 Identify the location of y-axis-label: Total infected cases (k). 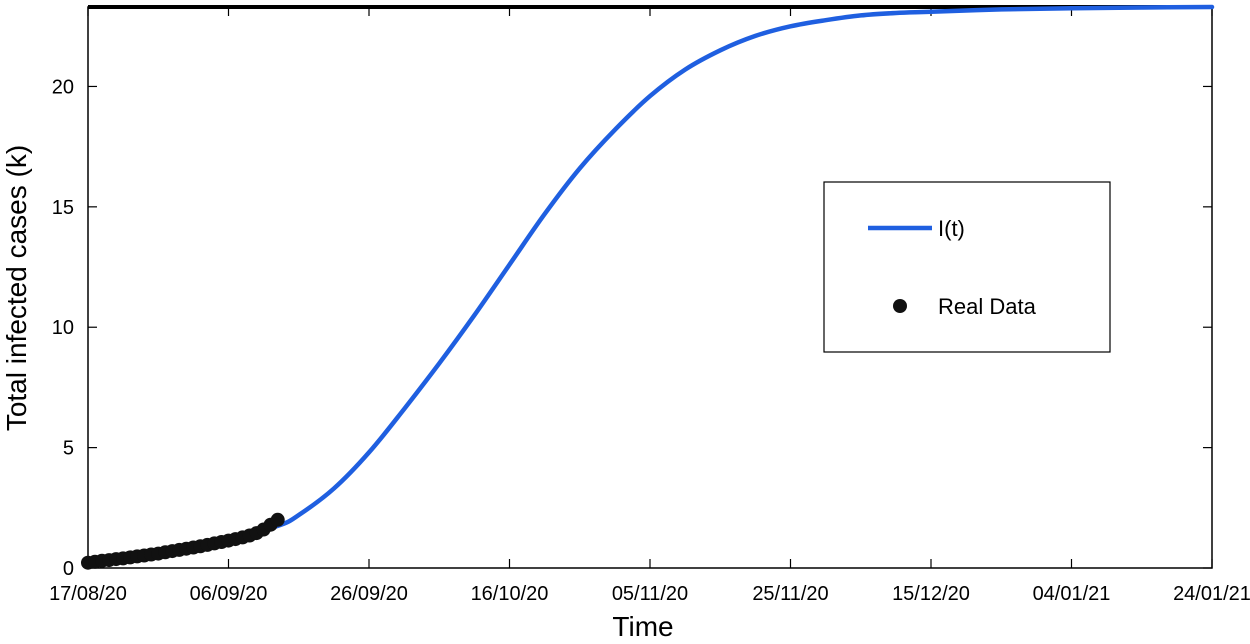
(16, 288).